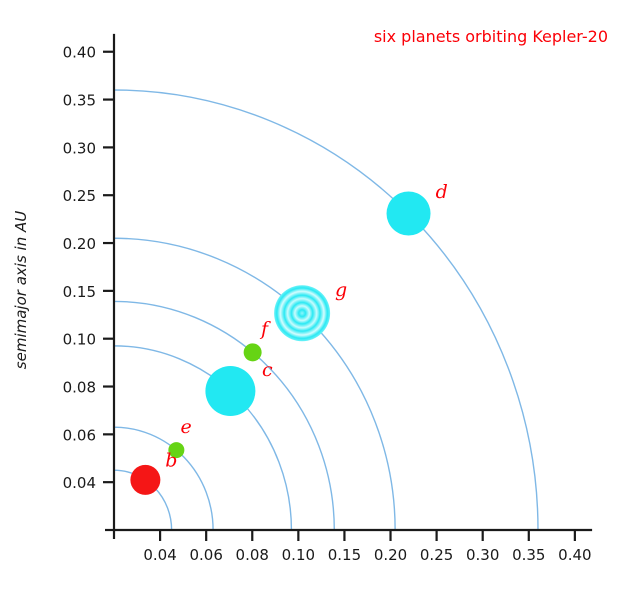 The width and height of the screenshot is (640, 591). I want to click on y-axis-label: semimajor axis in AU, so click(21, 290).